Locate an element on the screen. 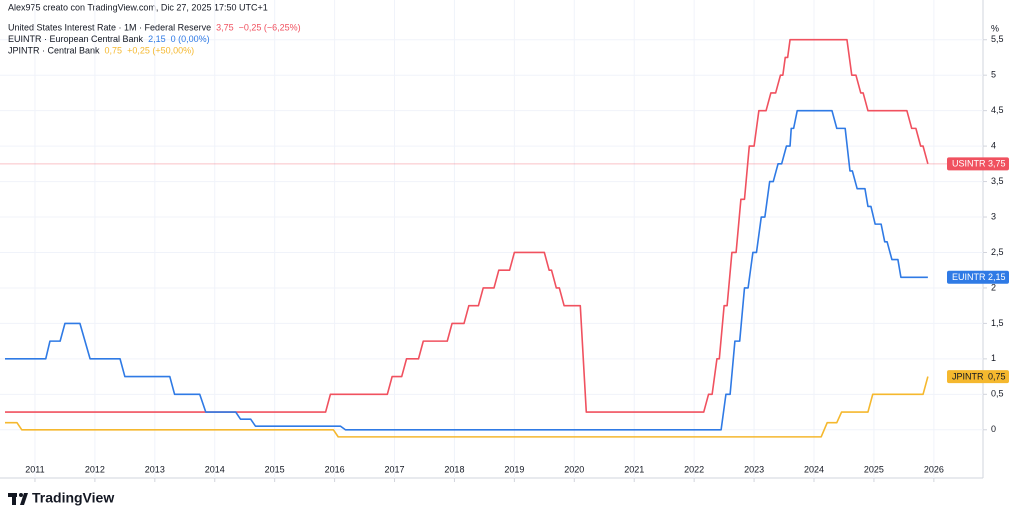 The width and height of the screenshot is (1024, 519). legend-description: EUINTR · European Central Bank is located at coordinates (76, 39).